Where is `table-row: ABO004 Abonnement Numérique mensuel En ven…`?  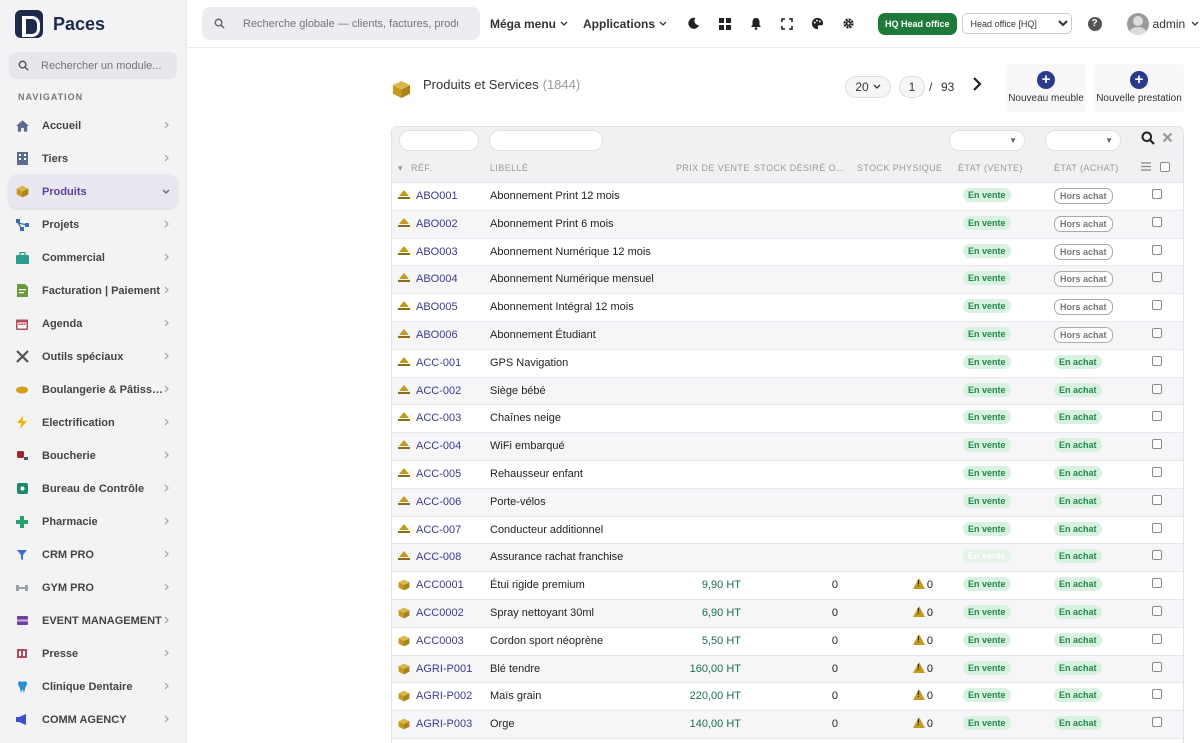
table-row: ABO004 Abonnement Numérique mensuel En ven… is located at coordinates (787, 280).